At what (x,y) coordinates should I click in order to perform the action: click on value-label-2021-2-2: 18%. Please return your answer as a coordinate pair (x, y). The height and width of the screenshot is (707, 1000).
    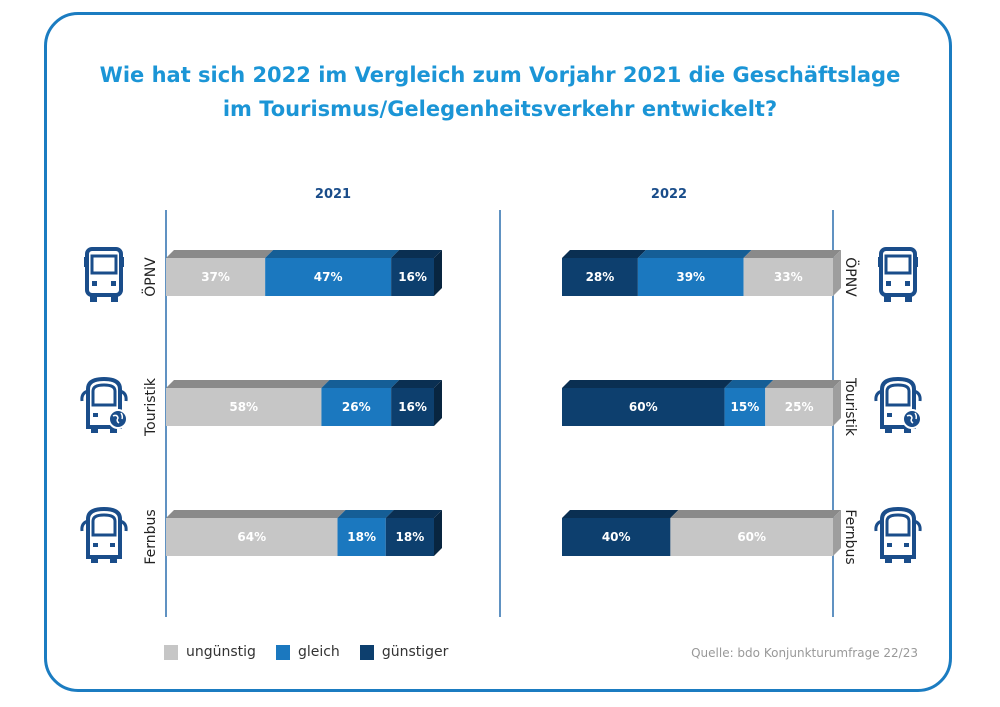
    Looking at the image, I should click on (410, 537).